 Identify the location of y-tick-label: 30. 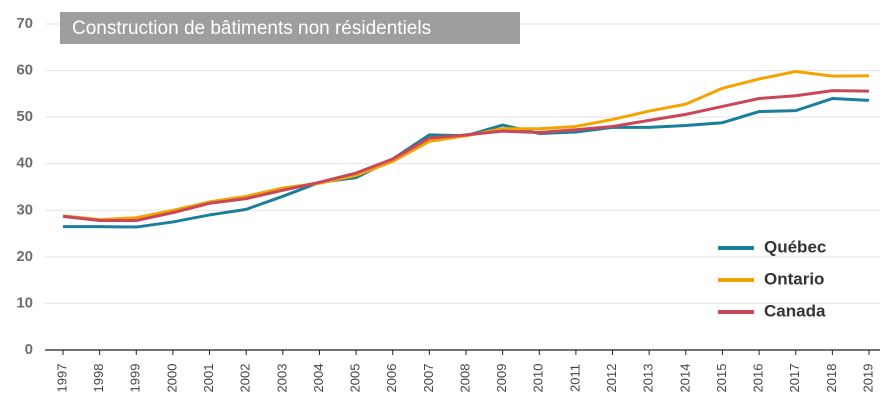
(24, 209).